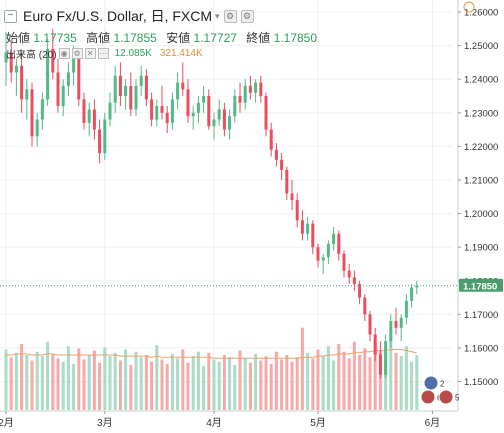 The height and width of the screenshot is (433, 504). What do you see at coordinates (215, 38) in the screenshot?
I see `low-value: 1.17727` at bounding box center [215, 38].